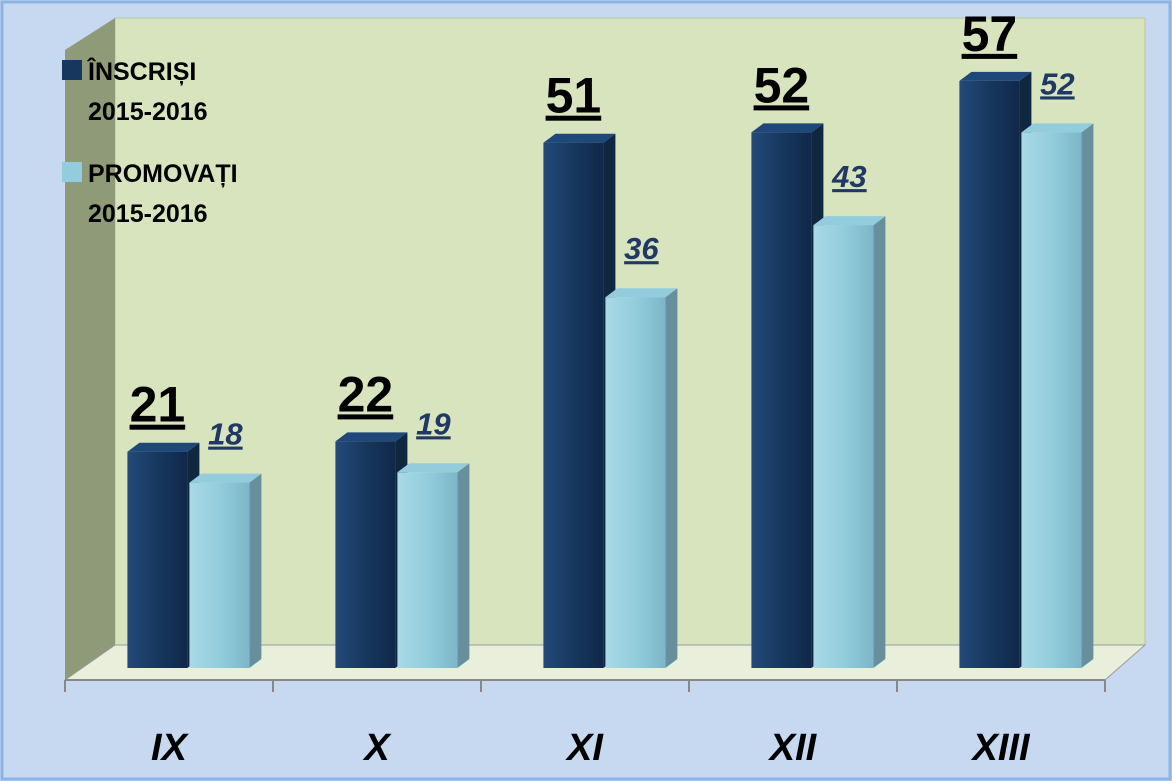 The image size is (1172, 781). I want to click on x-tick-label: XII, so click(793, 748).